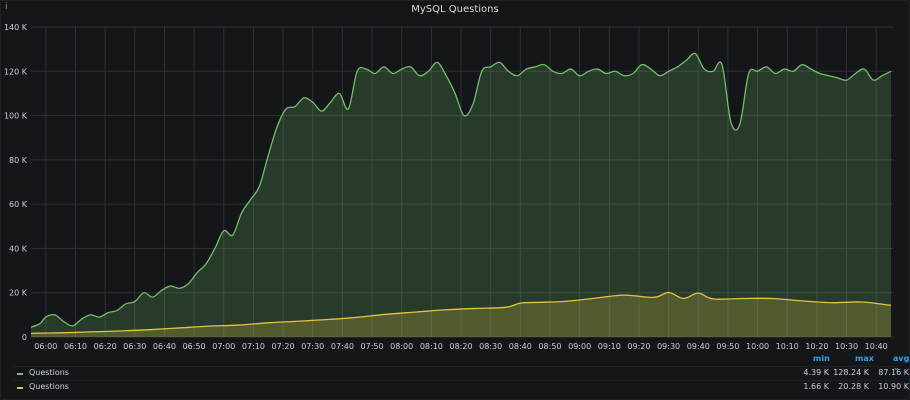 This screenshot has width=910, height=400. What do you see at coordinates (609, 346) in the screenshot?
I see `x-tick-label: 09:10` at bounding box center [609, 346].